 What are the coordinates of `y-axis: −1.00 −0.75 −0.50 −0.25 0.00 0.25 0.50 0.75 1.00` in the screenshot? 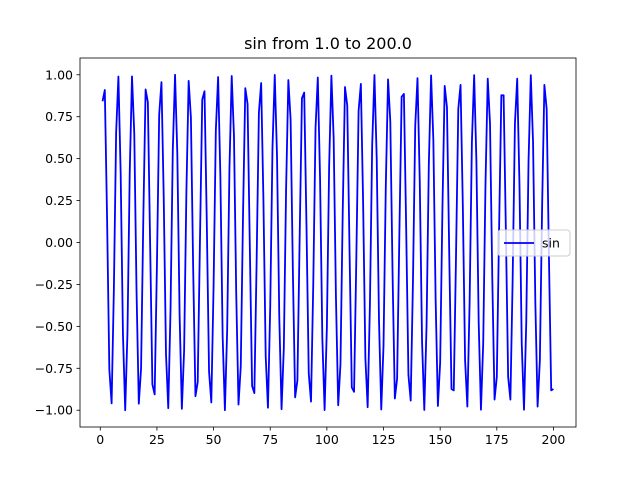 It's located at (57, 242).